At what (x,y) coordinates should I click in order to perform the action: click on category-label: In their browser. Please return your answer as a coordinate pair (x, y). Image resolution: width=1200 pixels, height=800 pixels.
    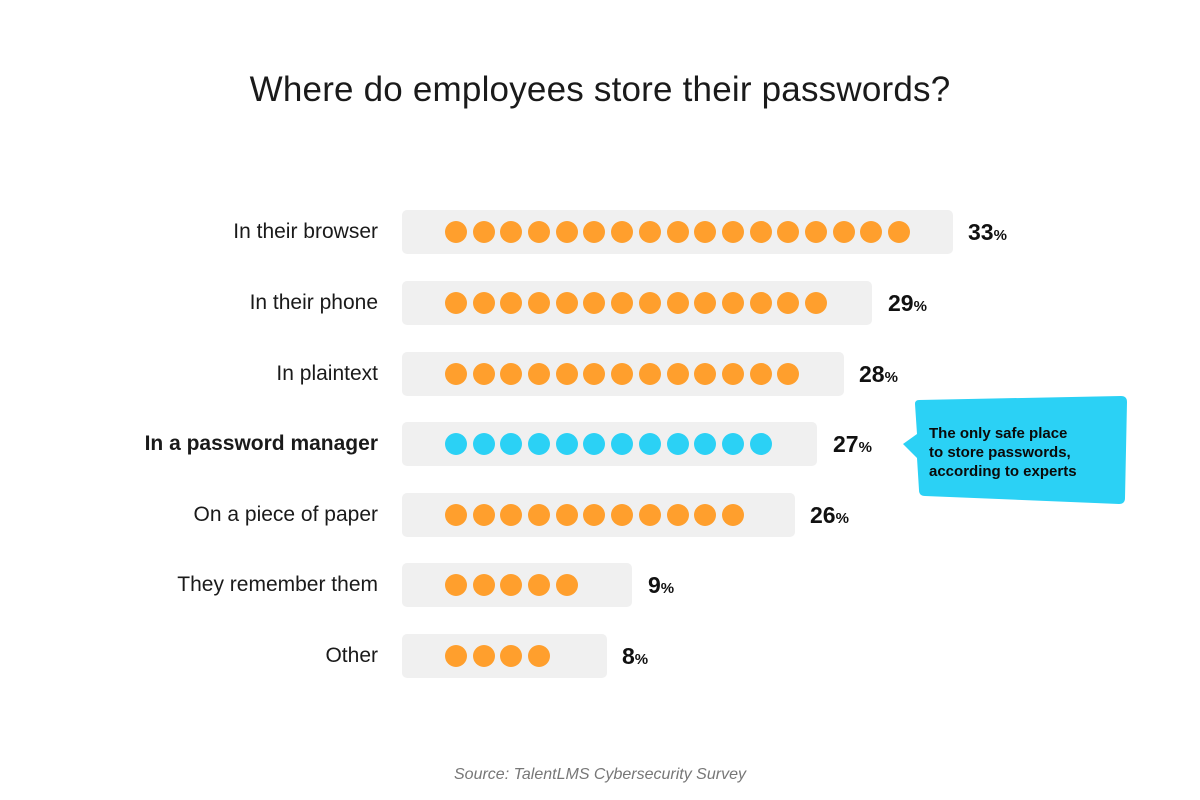
    Looking at the image, I should click on (305, 231).